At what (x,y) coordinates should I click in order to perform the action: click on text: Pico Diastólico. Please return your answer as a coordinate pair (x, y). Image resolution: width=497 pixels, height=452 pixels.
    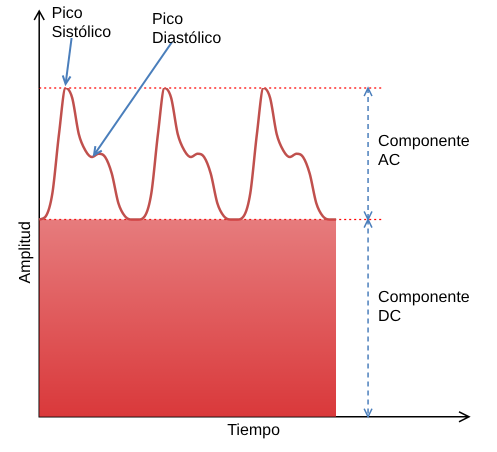
    Looking at the image, I should click on (187, 29).